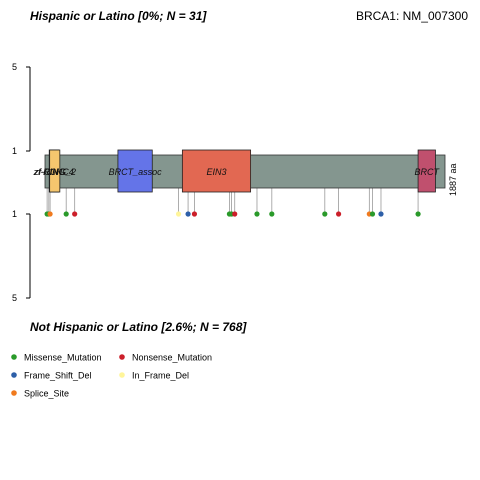  Describe the element at coordinates (138, 327) in the screenshot. I see `bottom-cohort-title: Not Hispanic or Latino [2.6%; N = 768]` at that location.